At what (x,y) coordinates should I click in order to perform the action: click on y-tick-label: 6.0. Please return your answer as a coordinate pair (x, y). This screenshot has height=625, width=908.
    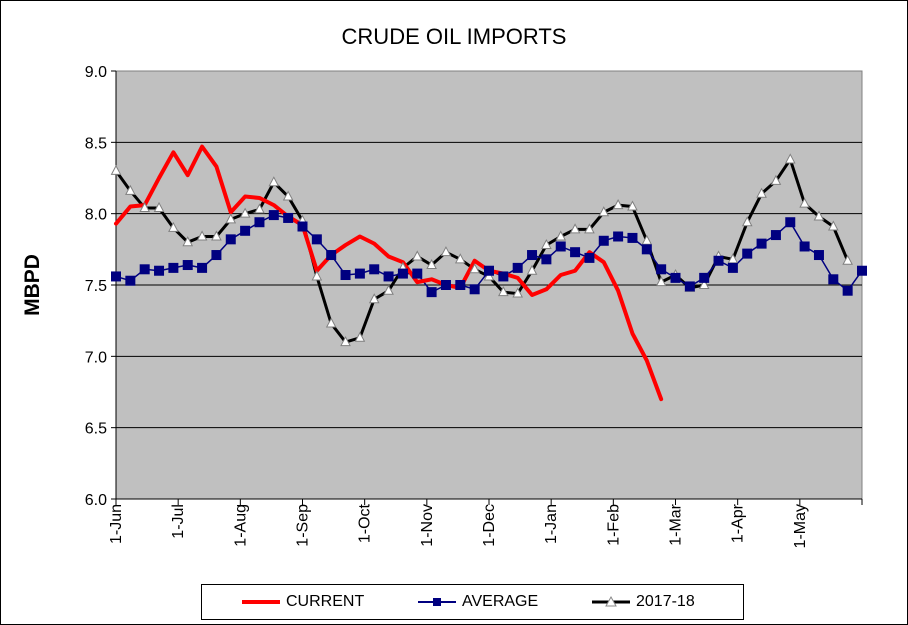
    Looking at the image, I should click on (96, 500).